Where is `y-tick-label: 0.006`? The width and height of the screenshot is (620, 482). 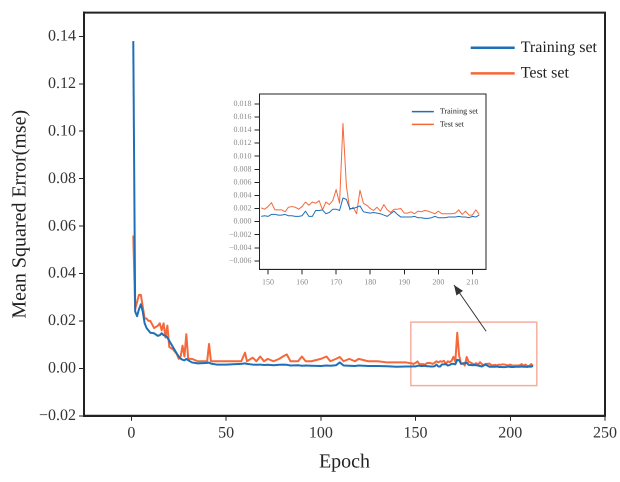
y-tick-label: 0.006 is located at coordinates (243, 181).